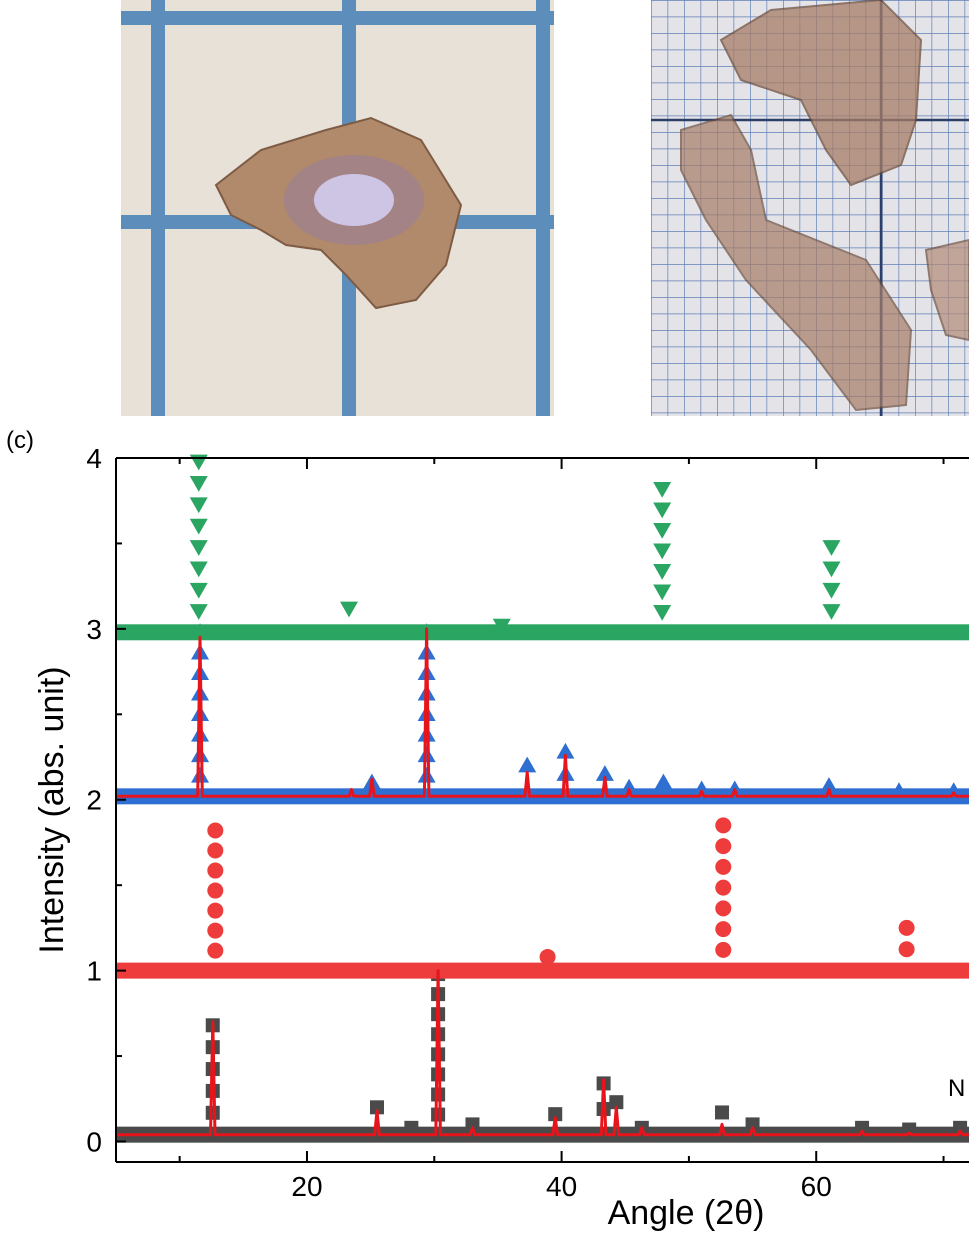 This screenshot has width=969, height=1254. I want to click on crystal-photo-b, so click(810, 208).